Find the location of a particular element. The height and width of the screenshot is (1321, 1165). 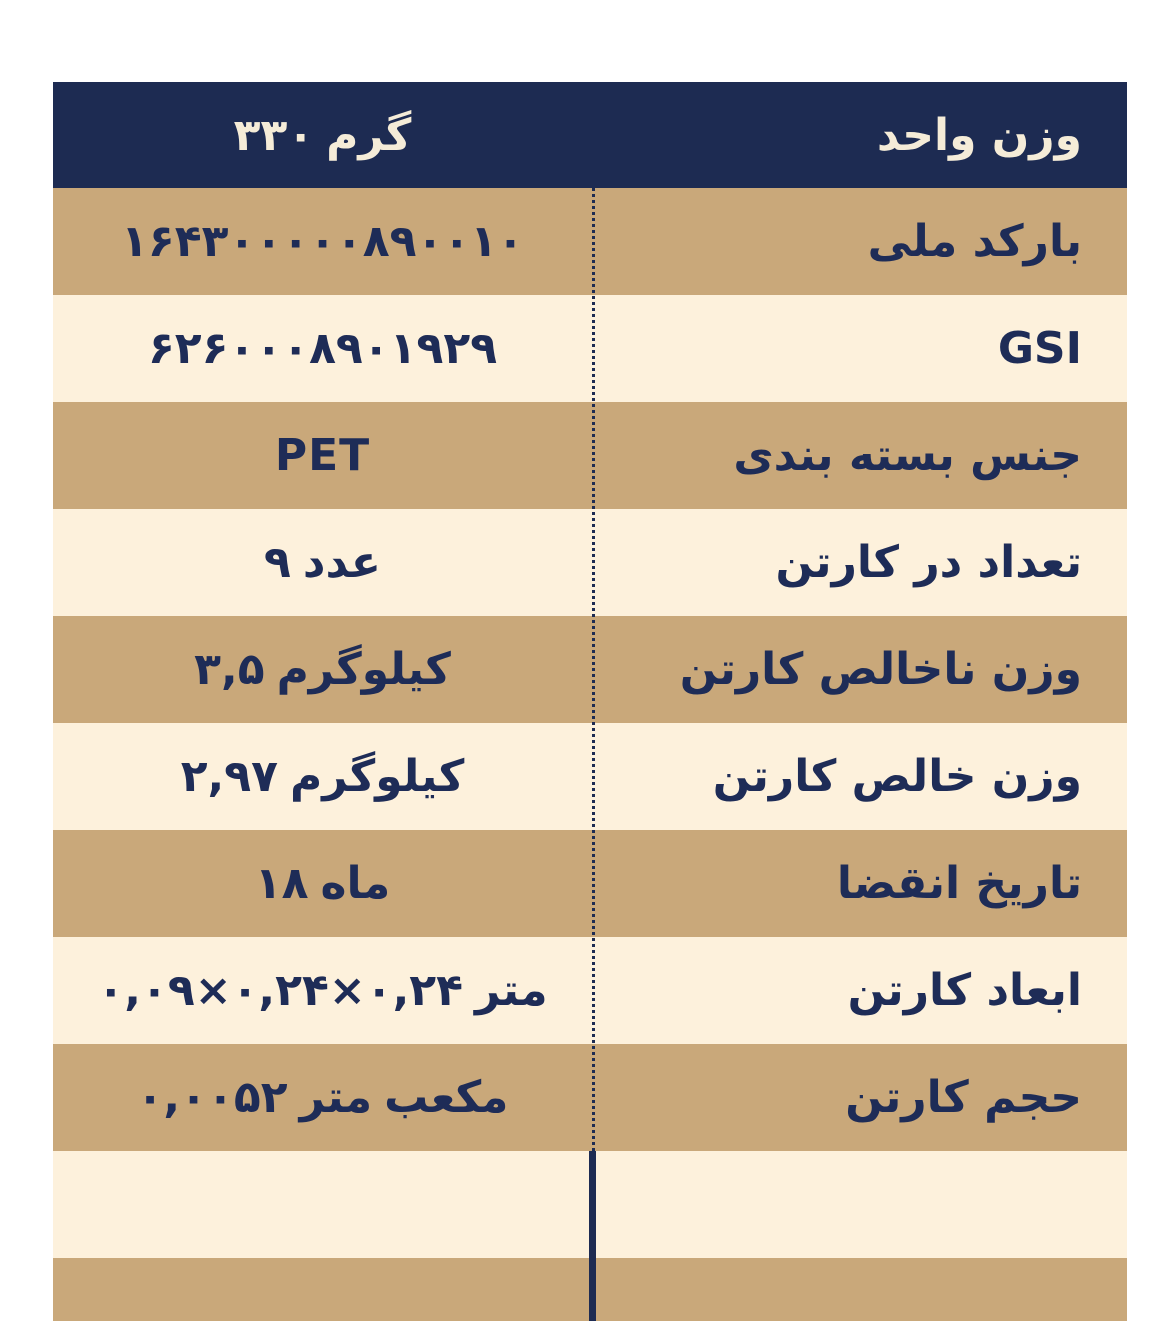

row-value: ۱۶۴۳۰۰۰۰۰۸۹۰۰۱۰ is located at coordinates (322, 241).